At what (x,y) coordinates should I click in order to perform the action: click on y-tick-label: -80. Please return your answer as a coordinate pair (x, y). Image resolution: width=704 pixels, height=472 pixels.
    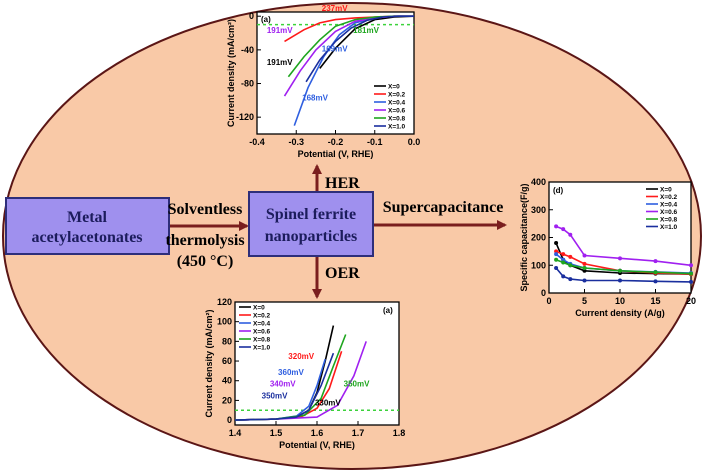
    Looking at the image, I should click on (247, 84).